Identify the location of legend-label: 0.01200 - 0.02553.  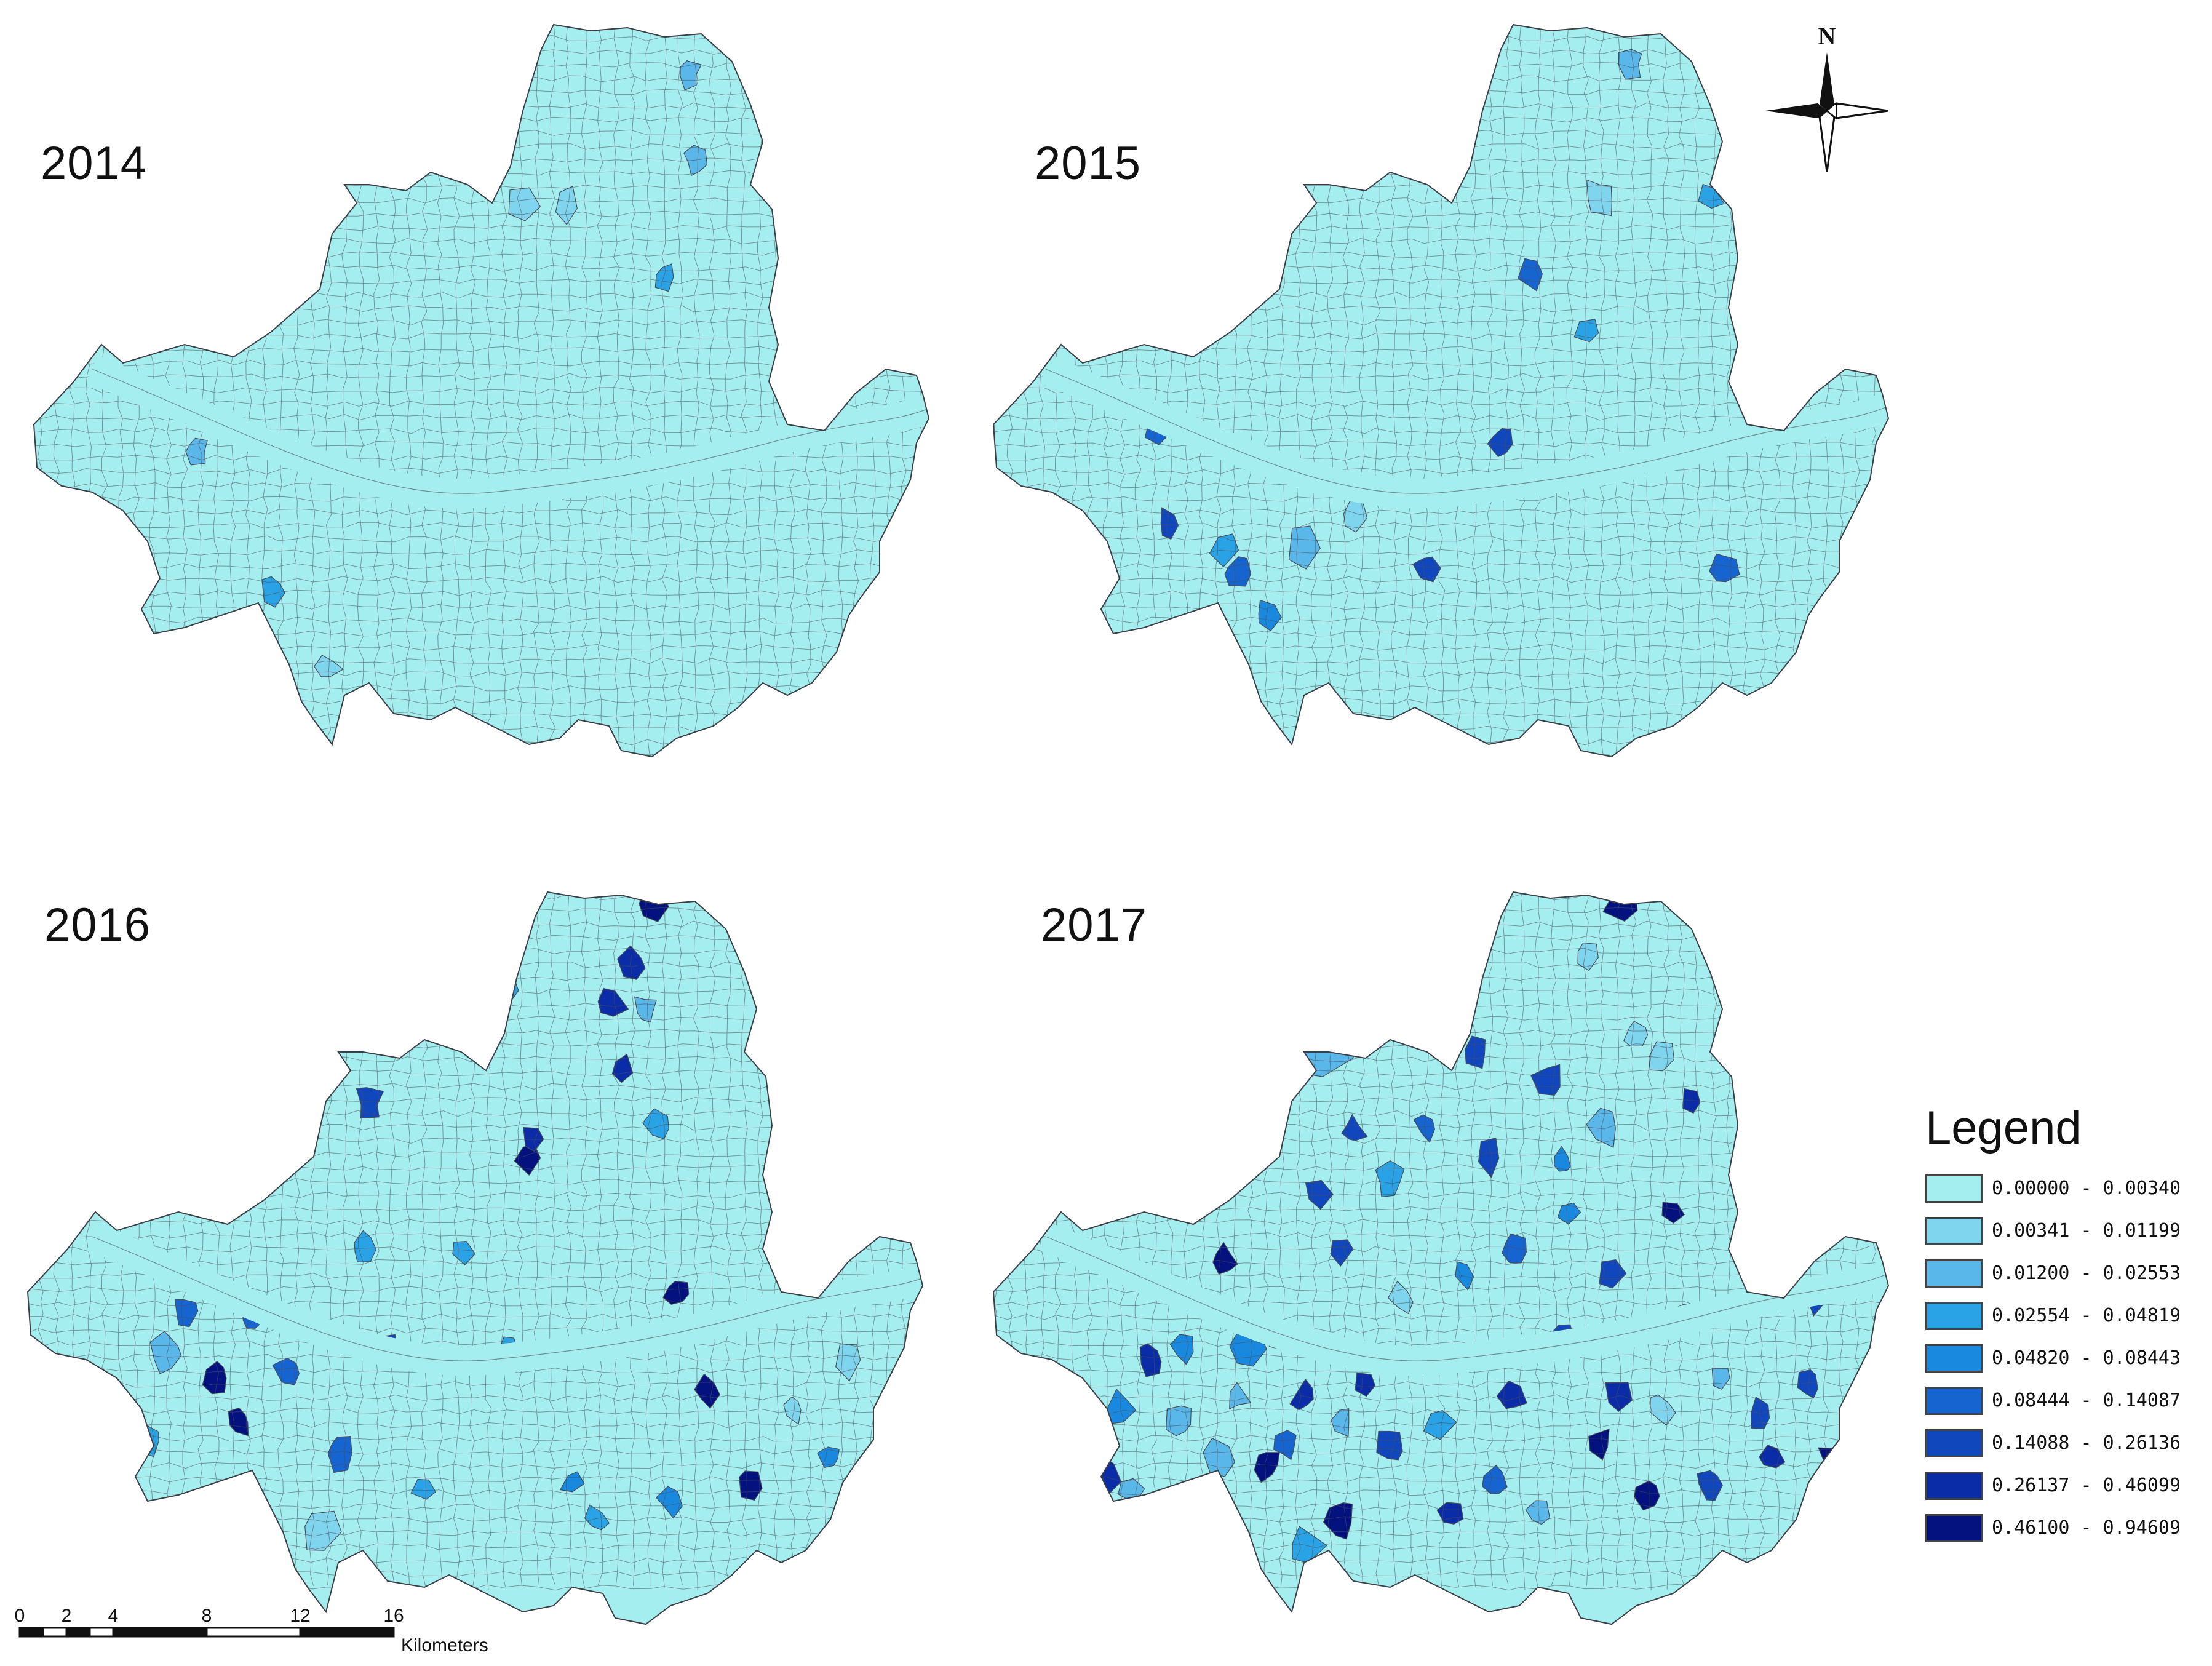
(2086, 1273).